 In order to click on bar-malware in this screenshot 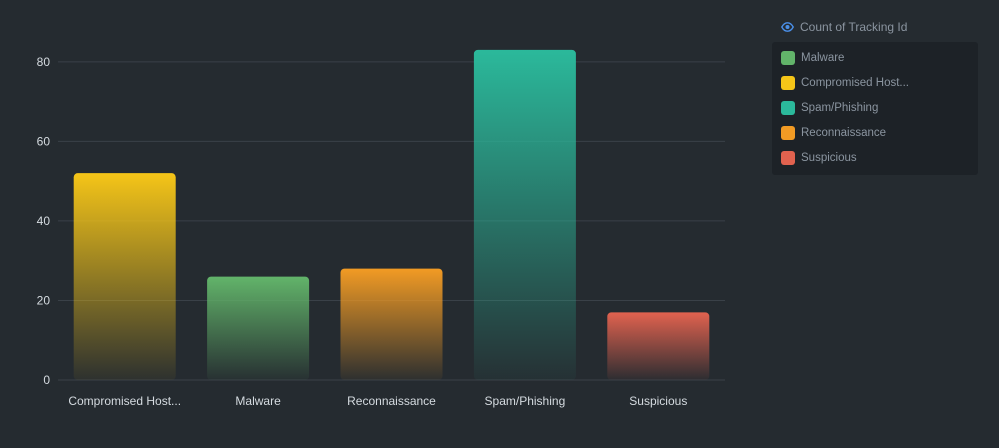, I will do `click(258, 328)`.